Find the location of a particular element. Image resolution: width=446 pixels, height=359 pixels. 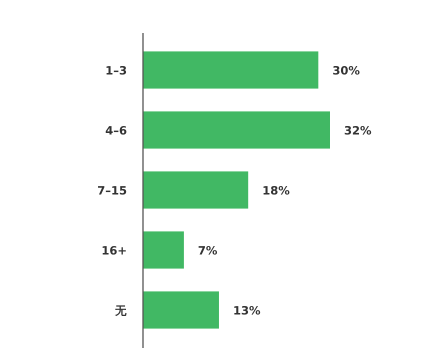

data-label: 7% is located at coordinates (208, 251).